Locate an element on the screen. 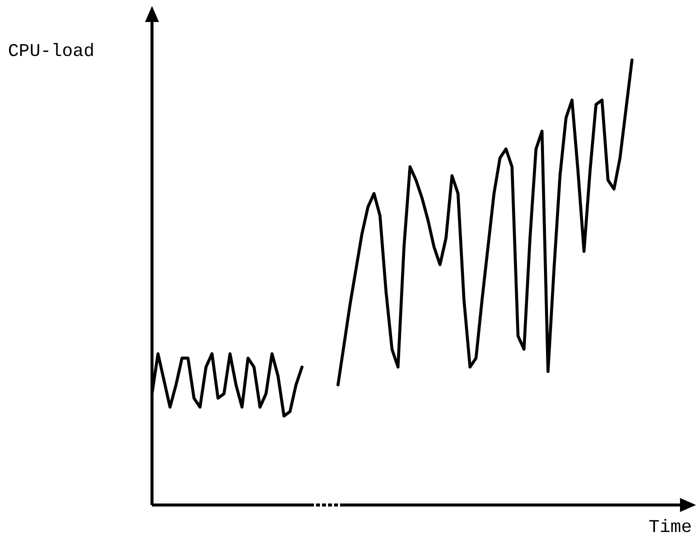  x-axis-title: Time is located at coordinates (670, 527).